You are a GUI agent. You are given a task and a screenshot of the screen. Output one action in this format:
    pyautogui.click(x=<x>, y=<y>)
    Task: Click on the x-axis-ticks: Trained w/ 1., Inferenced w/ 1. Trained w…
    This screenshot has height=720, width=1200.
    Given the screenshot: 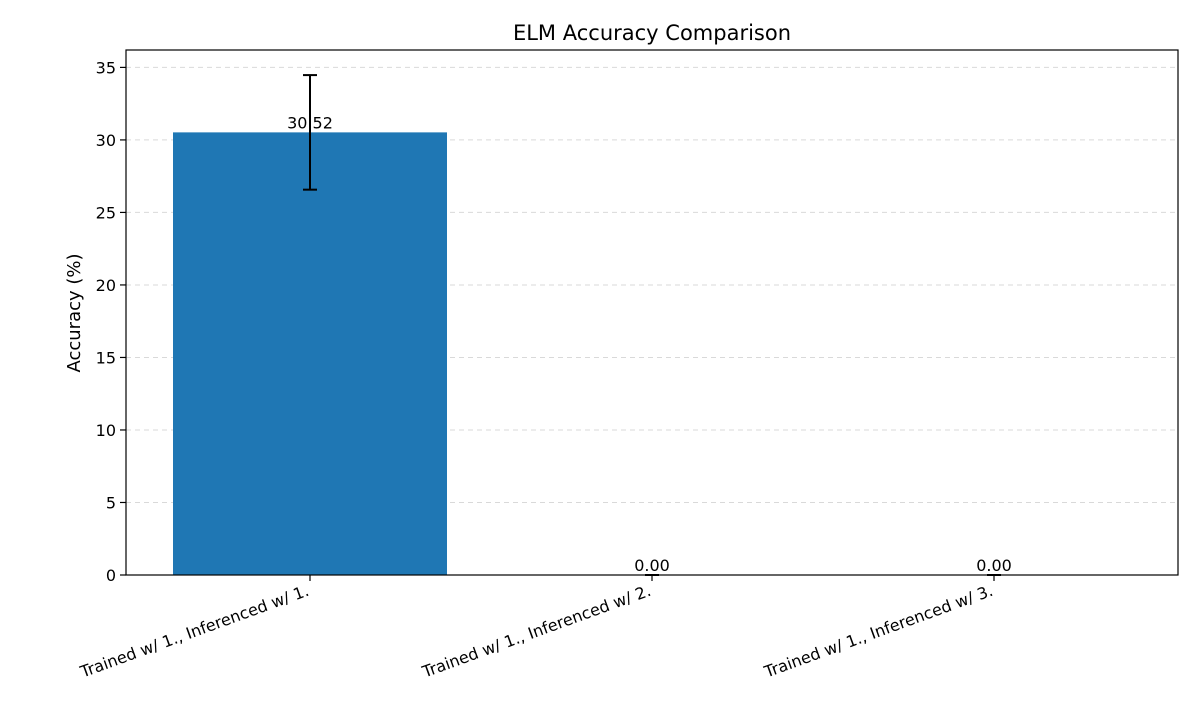 What is the action you would take?
    pyautogui.click(x=536, y=628)
    